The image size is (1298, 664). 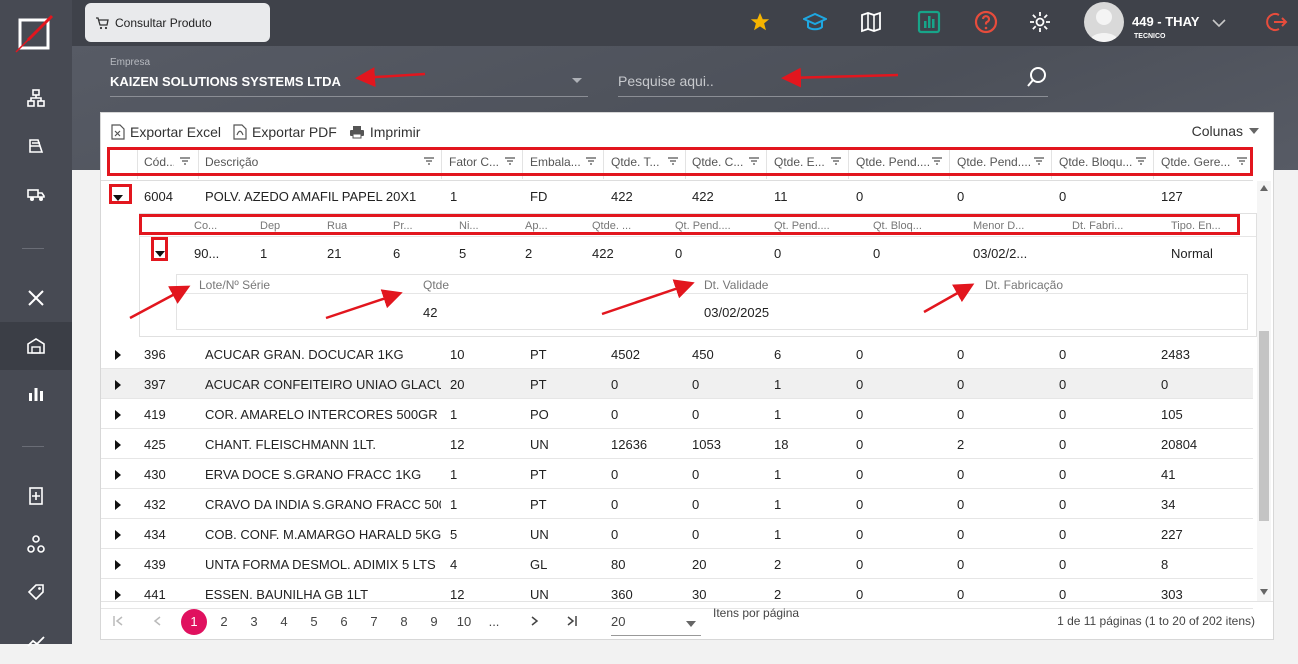 What do you see at coordinates (535, 621) in the screenshot?
I see `next-page-icon` at bounding box center [535, 621].